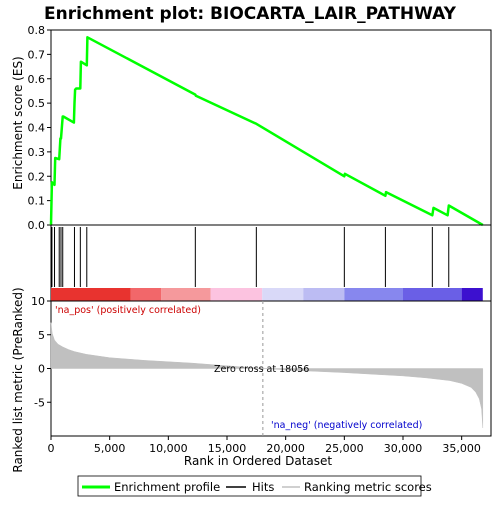 The height and width of the screenshot is (505, 500). Describe the element at coordinates (368, 487) in the screenshot. I see `legend-label-ranking: Ranking metric scores` at that location.